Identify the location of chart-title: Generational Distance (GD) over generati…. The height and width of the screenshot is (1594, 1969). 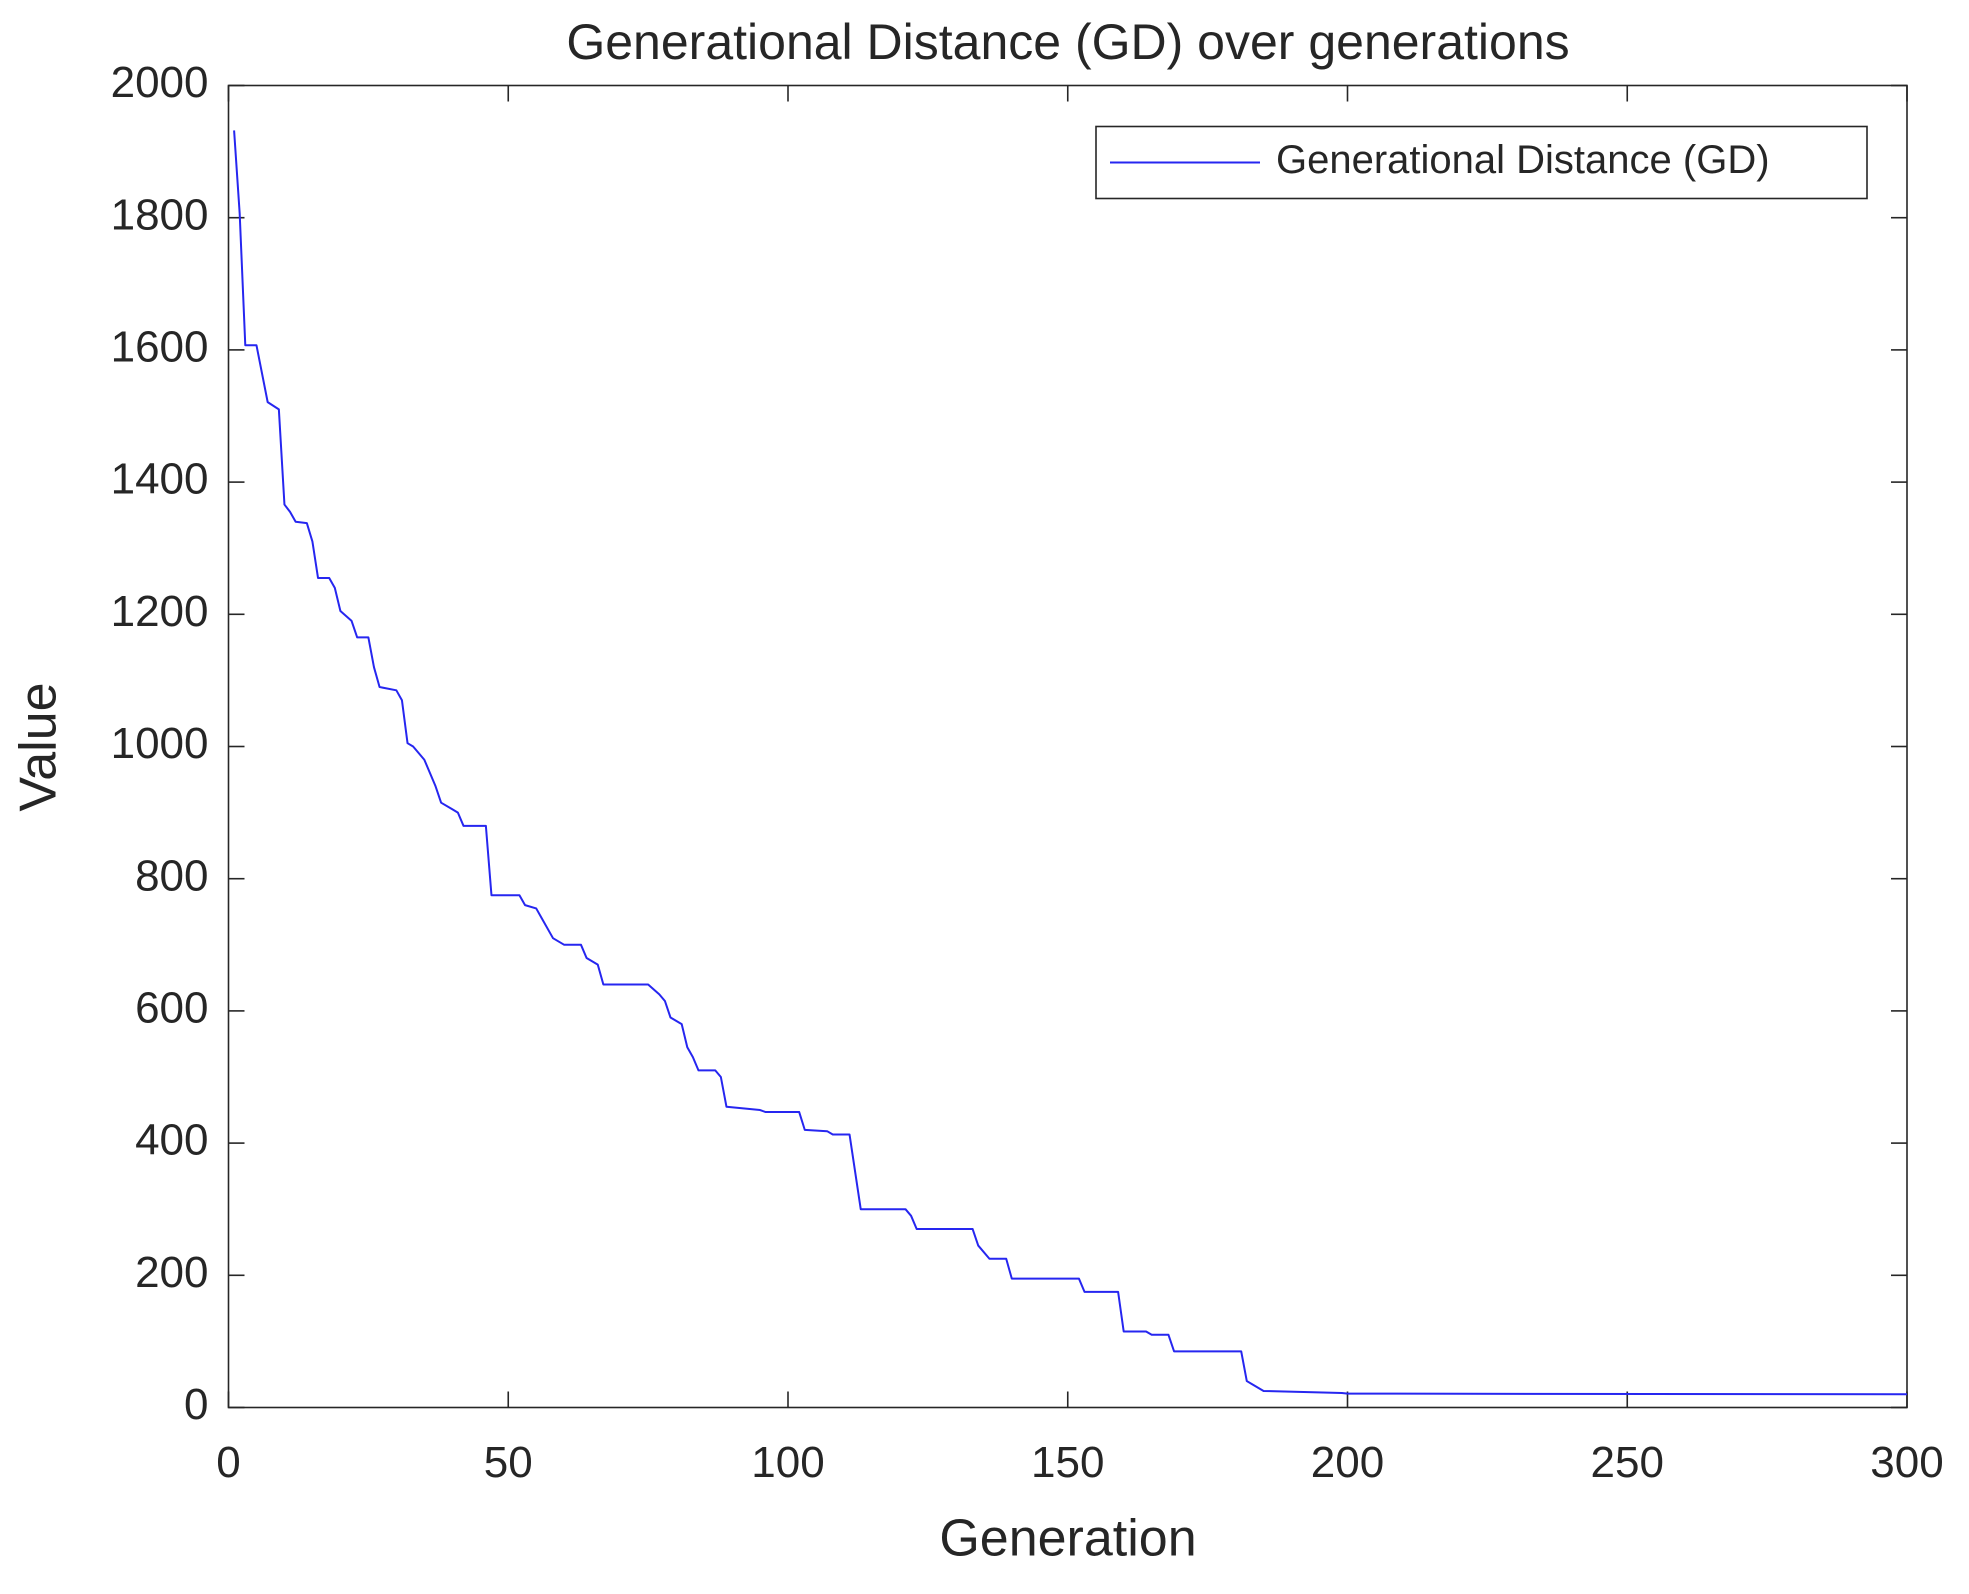
(1067, 42).